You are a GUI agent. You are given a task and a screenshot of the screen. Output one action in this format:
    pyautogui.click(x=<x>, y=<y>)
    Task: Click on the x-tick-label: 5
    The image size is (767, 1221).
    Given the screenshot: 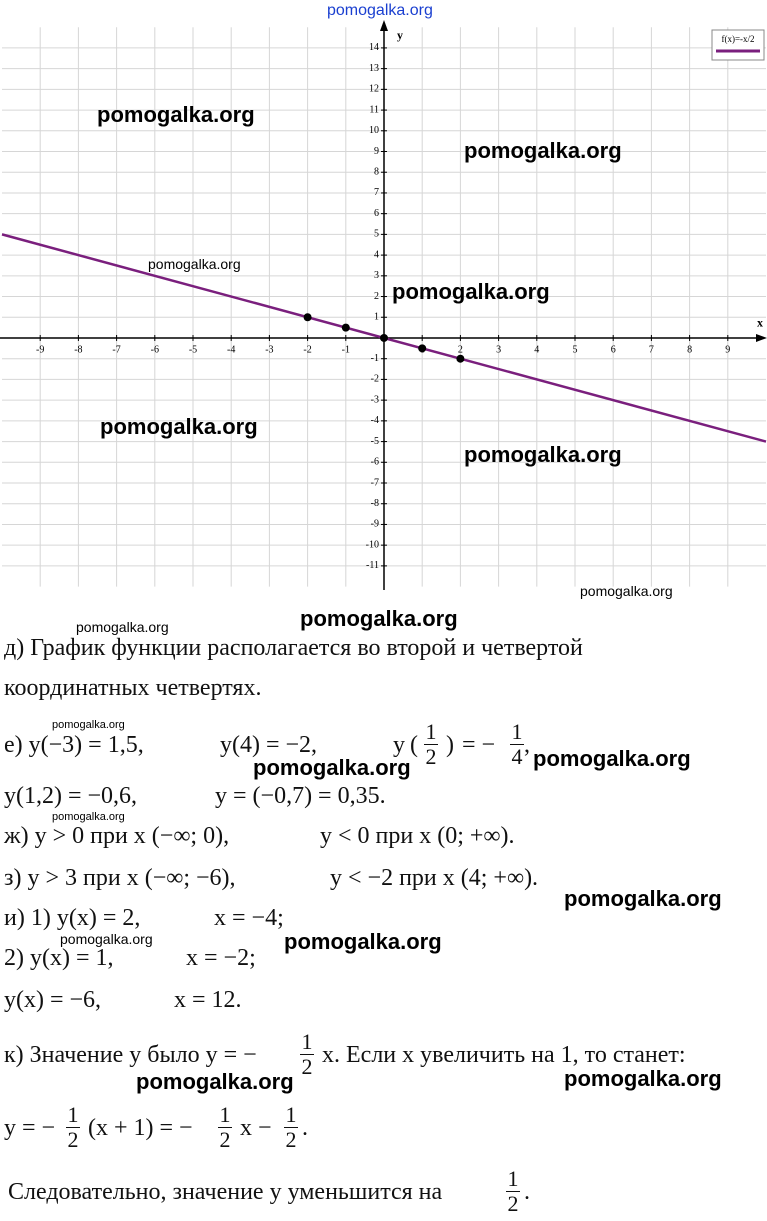 What is the action you would take?
    pyautogui.click(x=575, y=349)
    